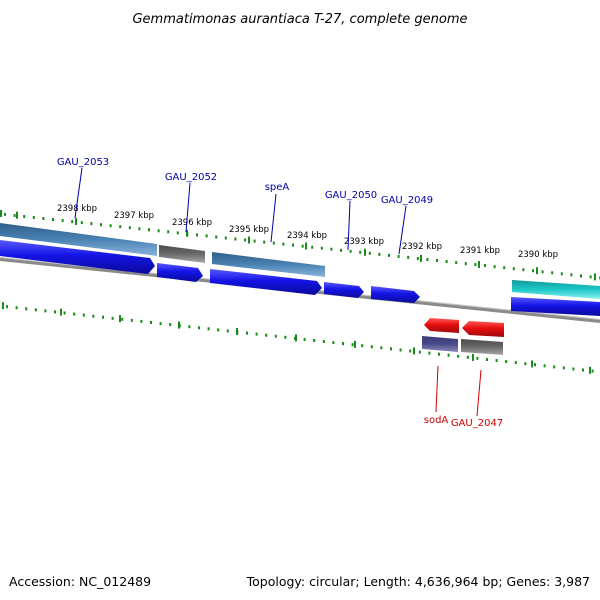 This screenshot has height=600, width=600. I want to click on cds-arrow-reverse, so click(441, 325).